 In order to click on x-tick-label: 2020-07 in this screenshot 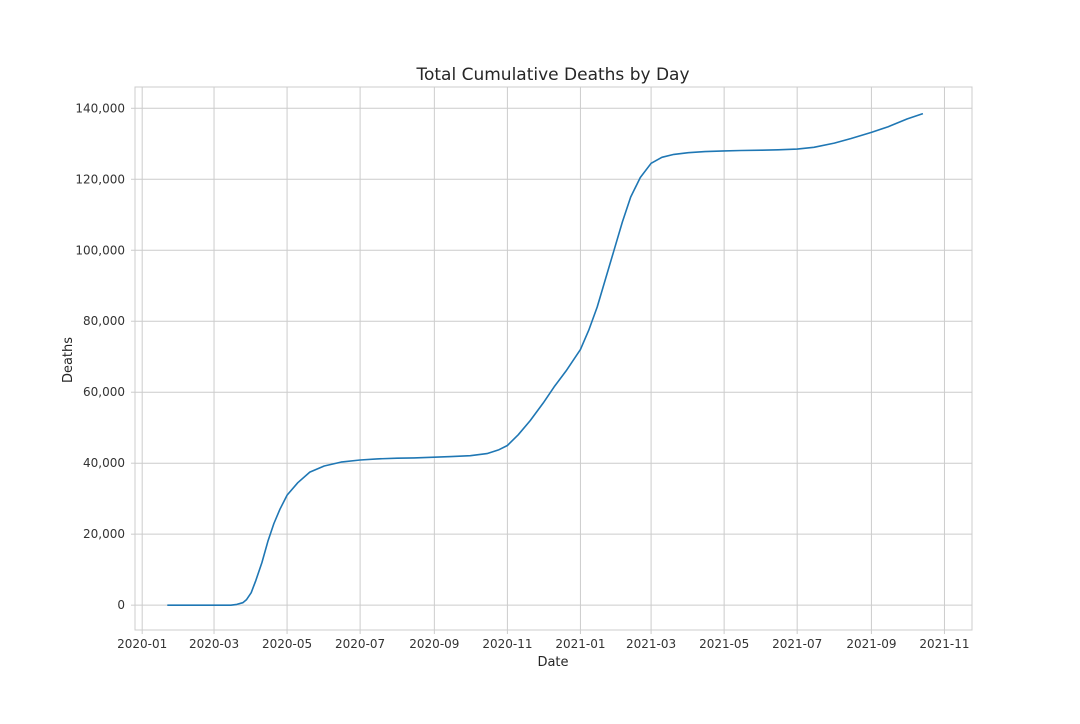, I will do `click(360, 644)`.